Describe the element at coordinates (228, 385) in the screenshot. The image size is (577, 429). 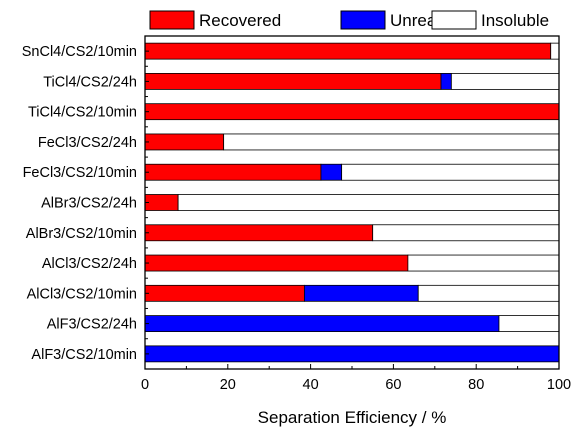
I see `x-tick-label: 20` at that location.